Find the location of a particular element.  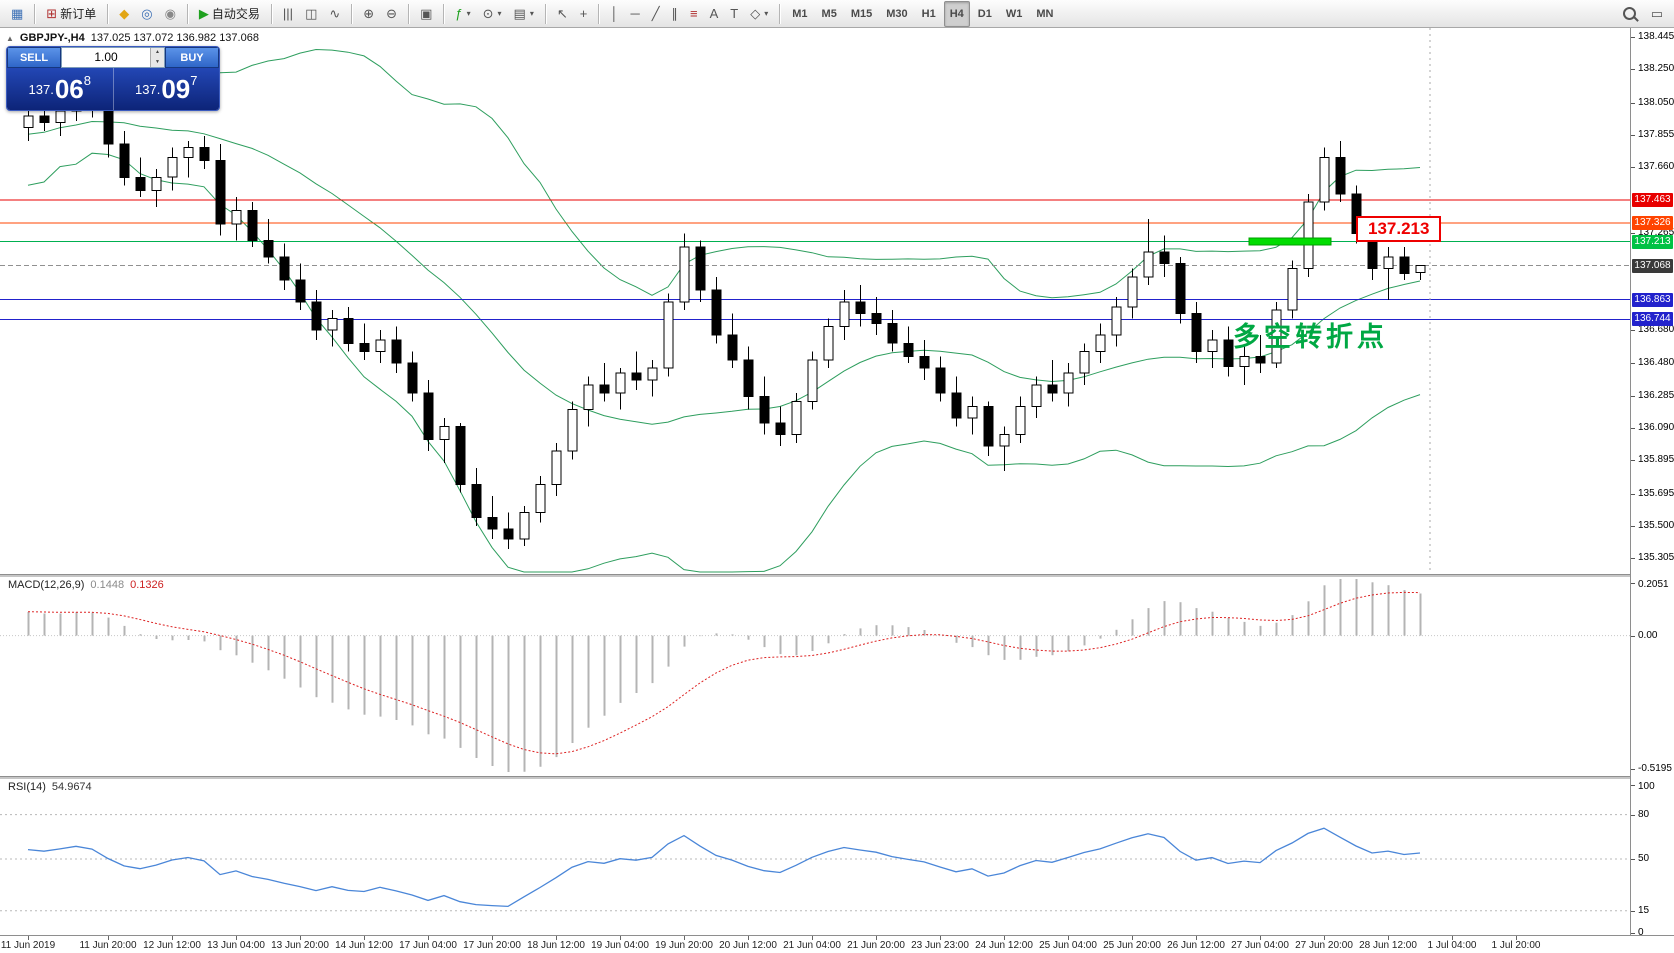

time-label: 11 Jun 2019 is located at coordinates (28, 945).